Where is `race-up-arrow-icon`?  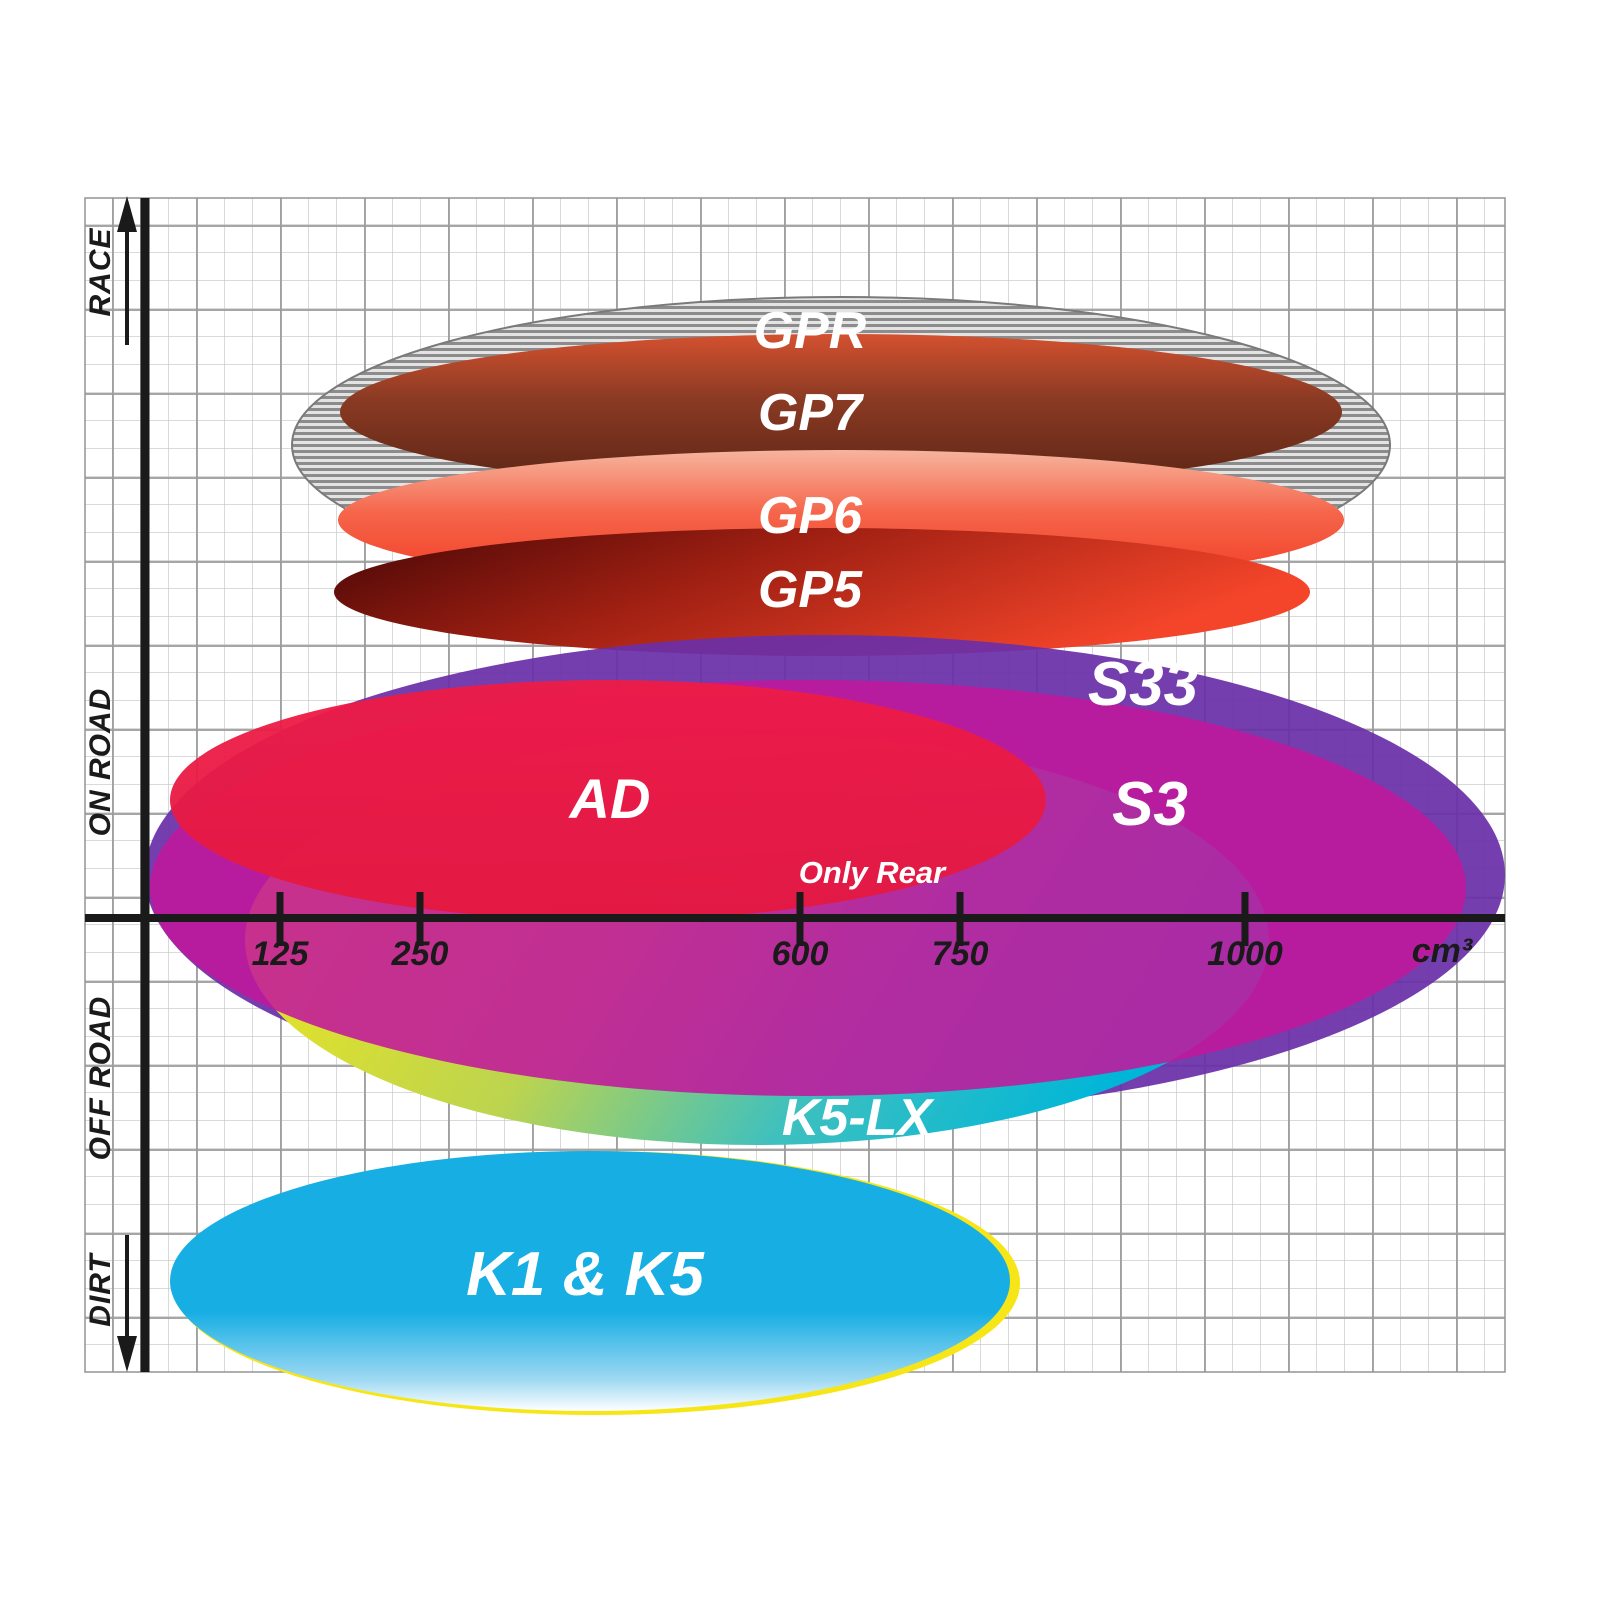
race-up-arrow-icon is located at coordinates (127, 270).